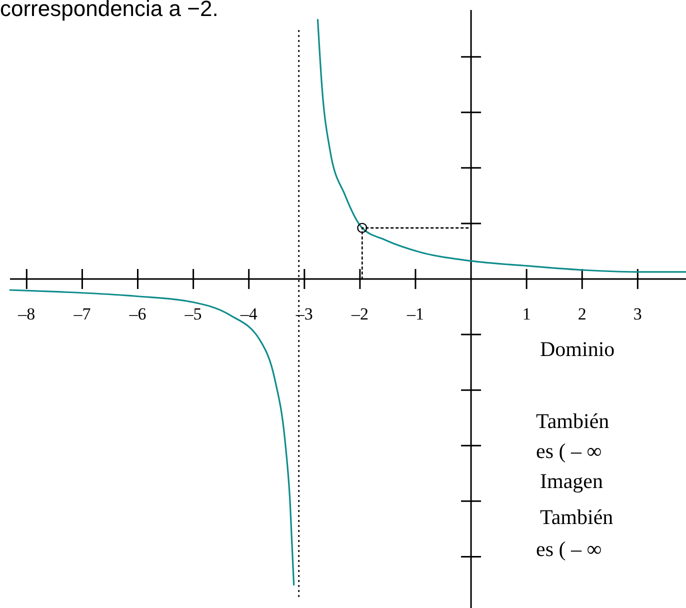  I want to click on annotation: correspondencia a −2., so click(109, 10).